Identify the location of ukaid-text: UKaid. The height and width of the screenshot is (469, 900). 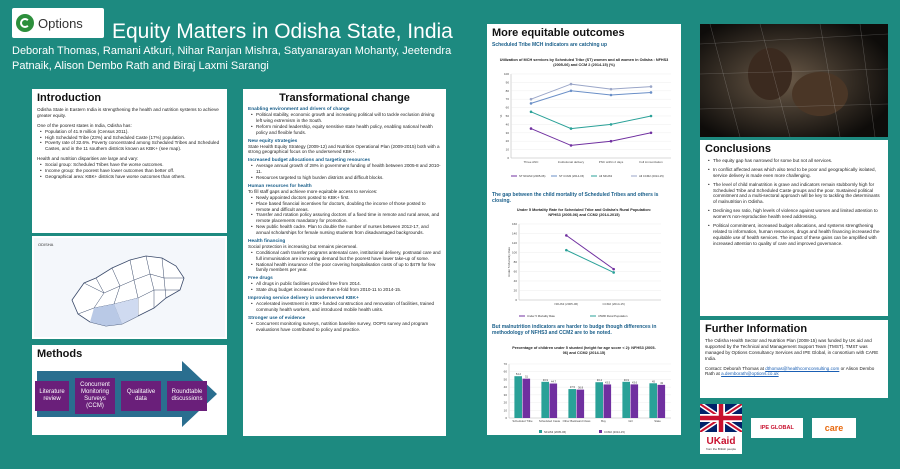
(721, 441).